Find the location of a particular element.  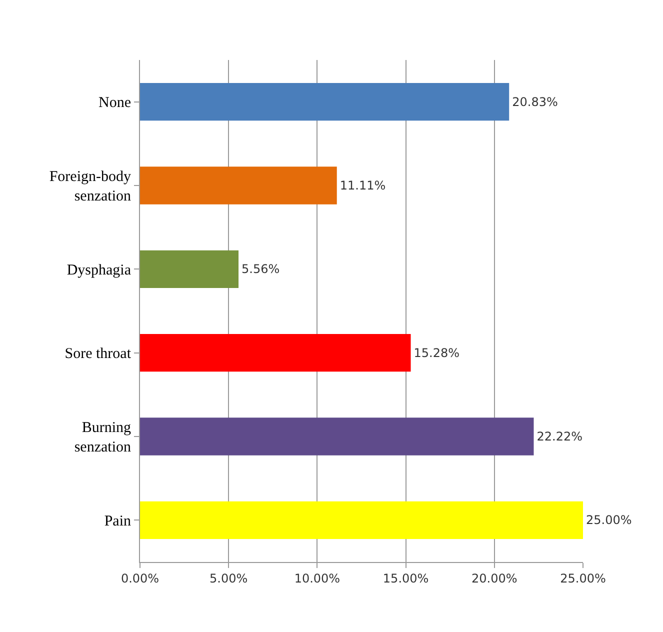

y-tick-label: Burning senzation is located at coordinates (103, 438).